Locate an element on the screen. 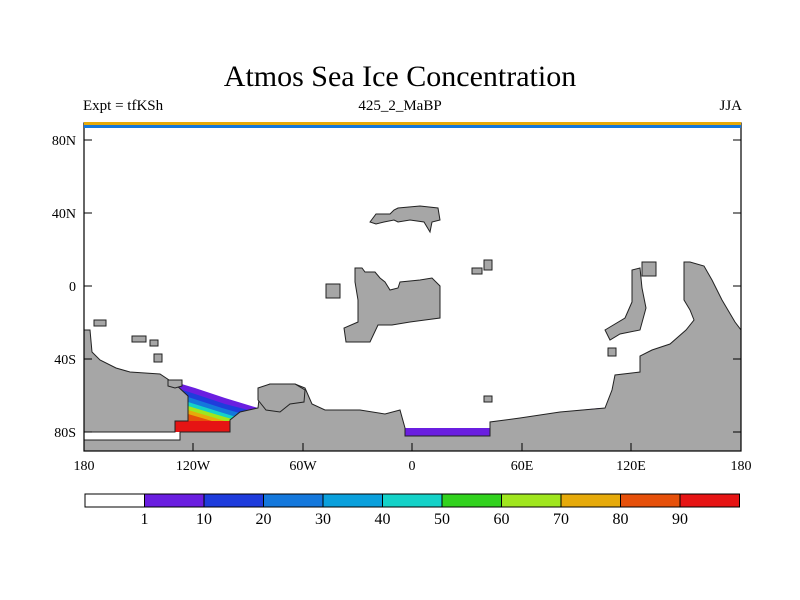  colorbar-label: 80 is located at coordinates (621, 519).